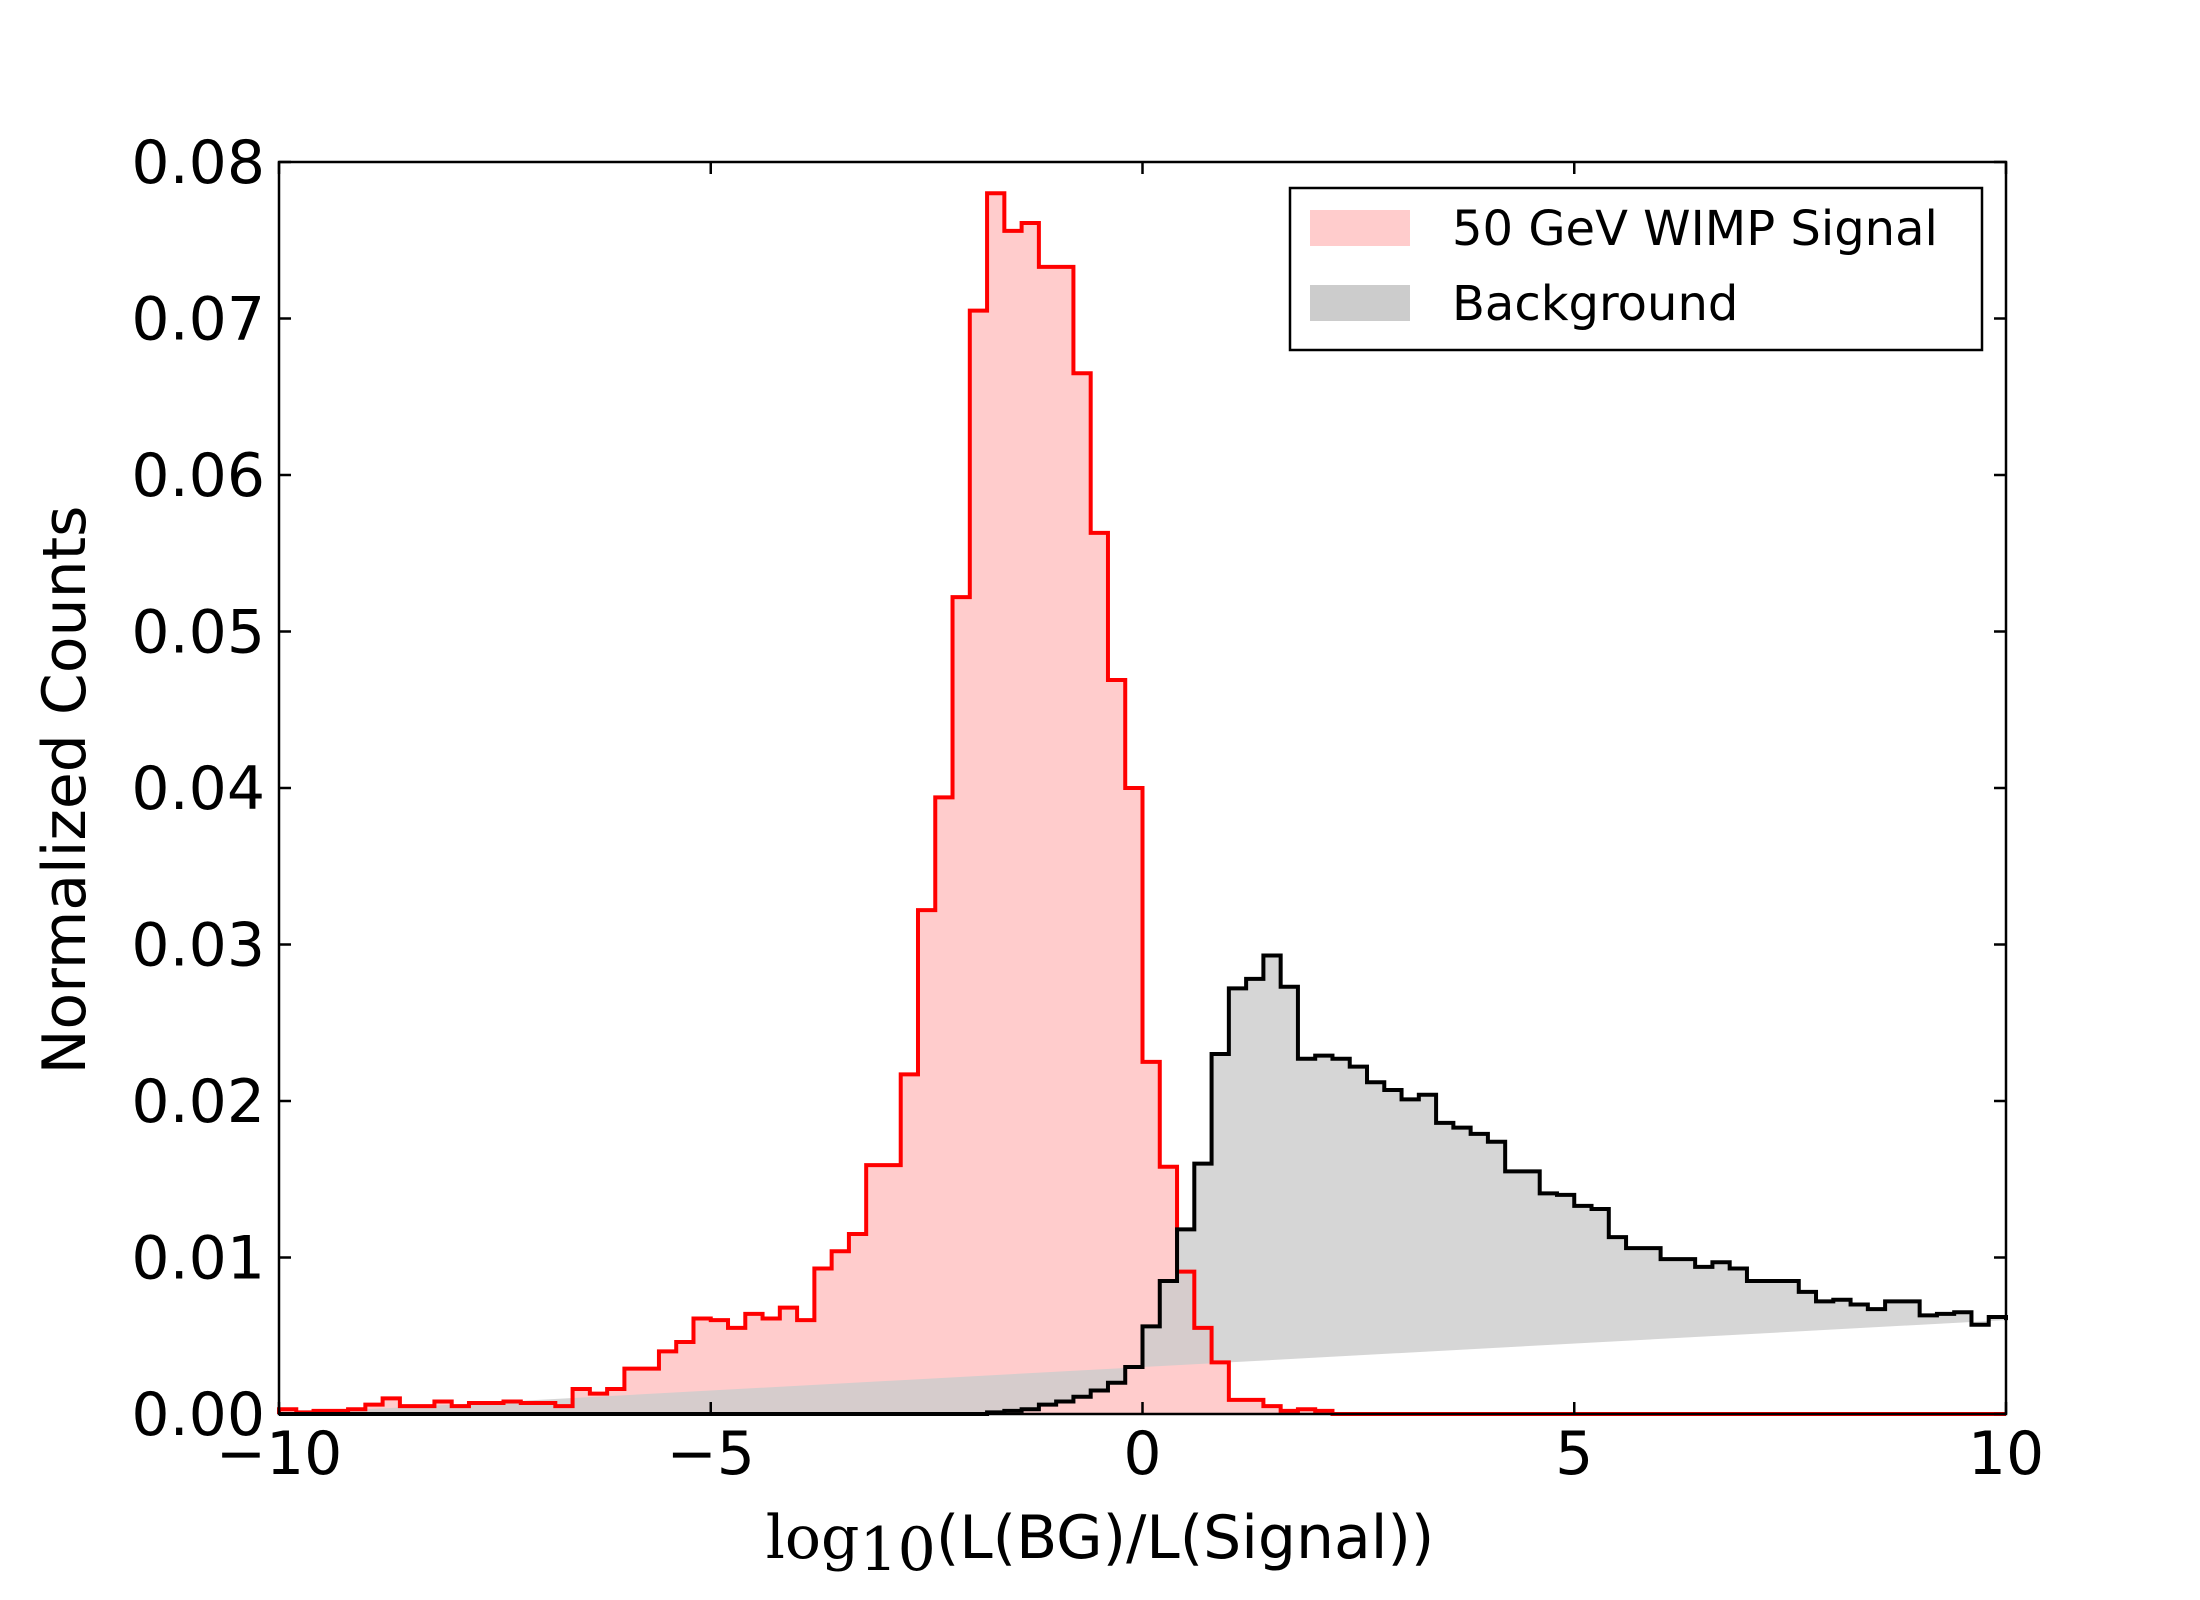 The height and width of the screenshot is (1600, 2200). I want to click on legend-label-signal: 50 GeV WIMP Signal, so click(1695, 229).